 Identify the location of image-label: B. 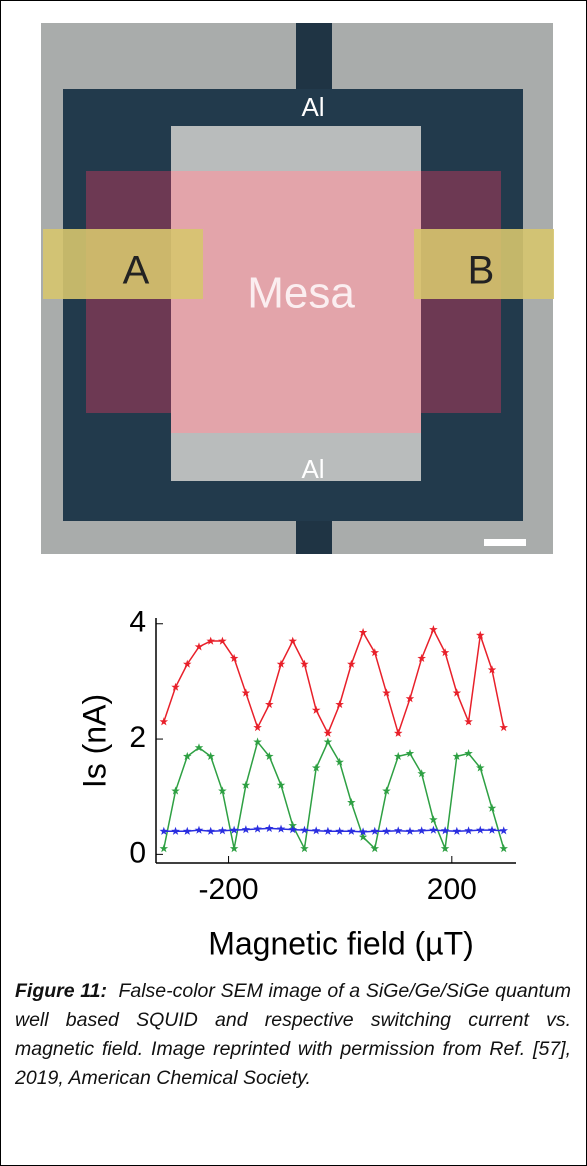
(481, 271).